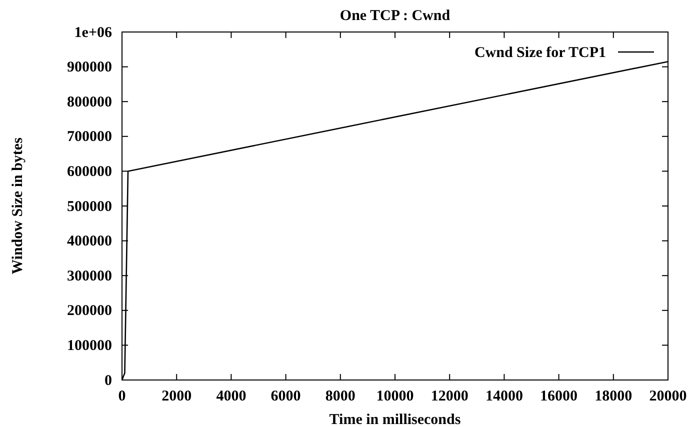 The image size is (692, 427). Describe the element at coordinates (177, 396) in the screenshot. I see `x-tick-label: 2000` at that location.